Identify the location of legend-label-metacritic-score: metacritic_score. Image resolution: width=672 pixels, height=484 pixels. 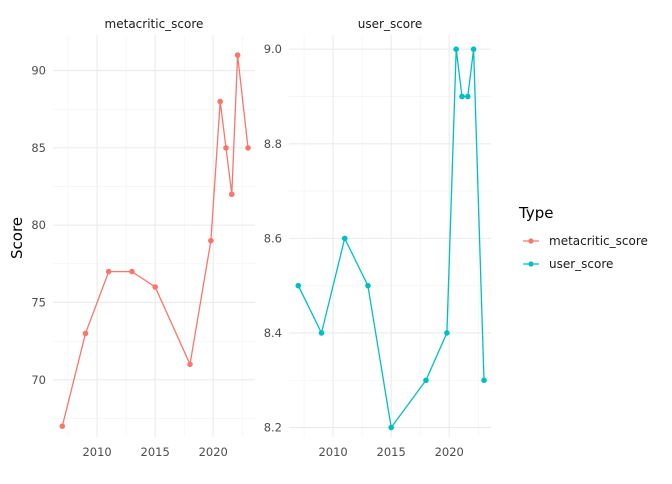
(598, 241).